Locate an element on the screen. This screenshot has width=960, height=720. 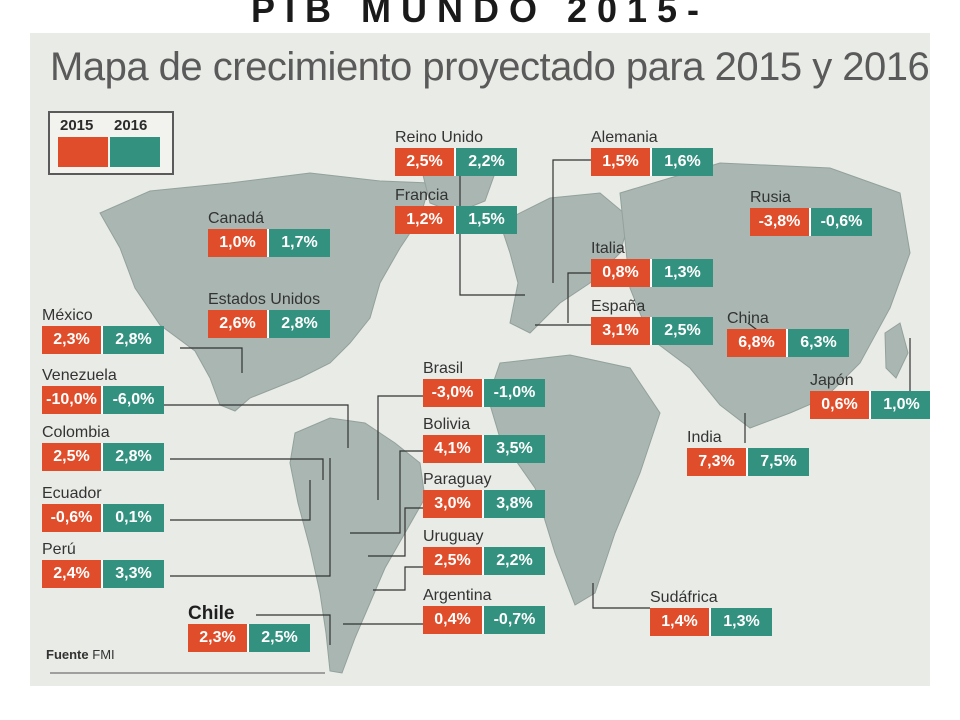
value-2016: 3,8% is located at coordinates (514, 504).